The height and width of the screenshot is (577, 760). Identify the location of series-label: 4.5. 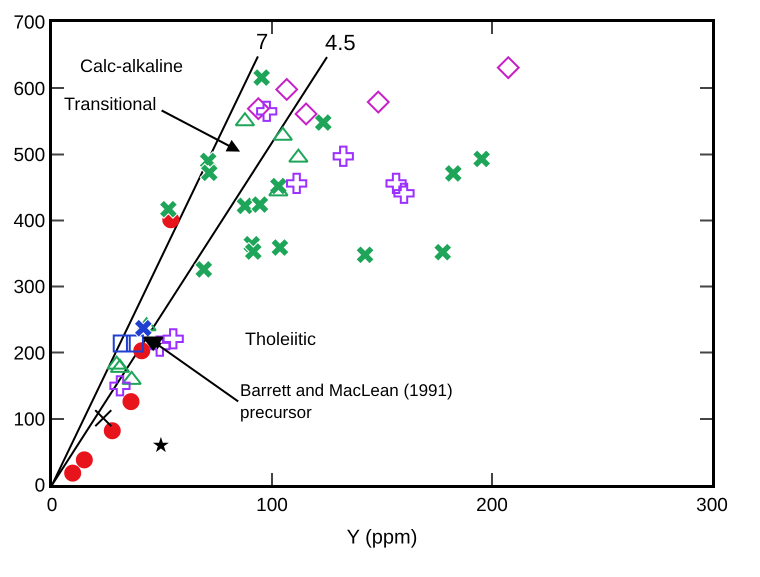
(340, 42).